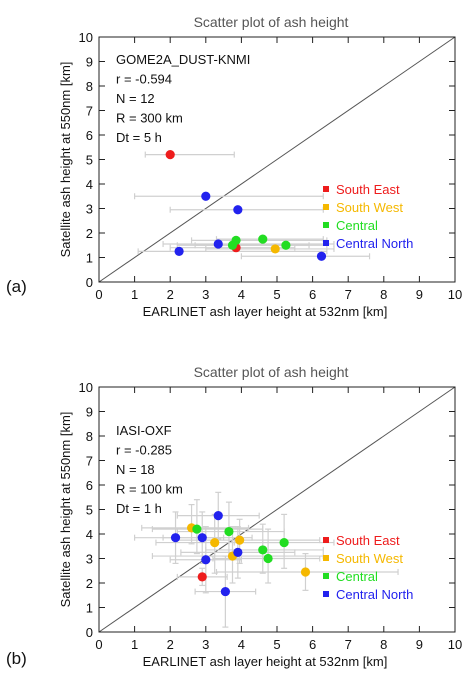 This screenshot has width=462, height=675. Describe the element at coordinates (139, 137) in the screenshot. I see `stats-annotation: Dt = 5 h` at that location.